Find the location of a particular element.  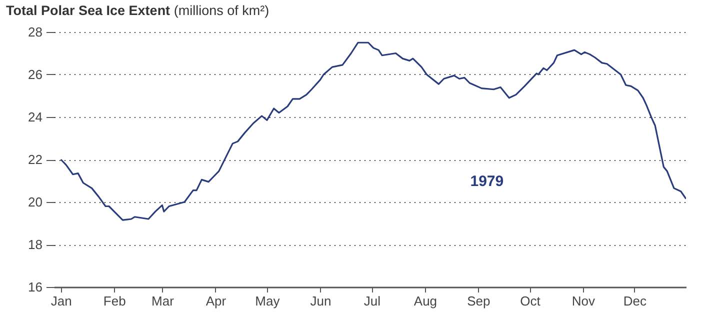

text: 1979 is located at coordinates (487, 181).